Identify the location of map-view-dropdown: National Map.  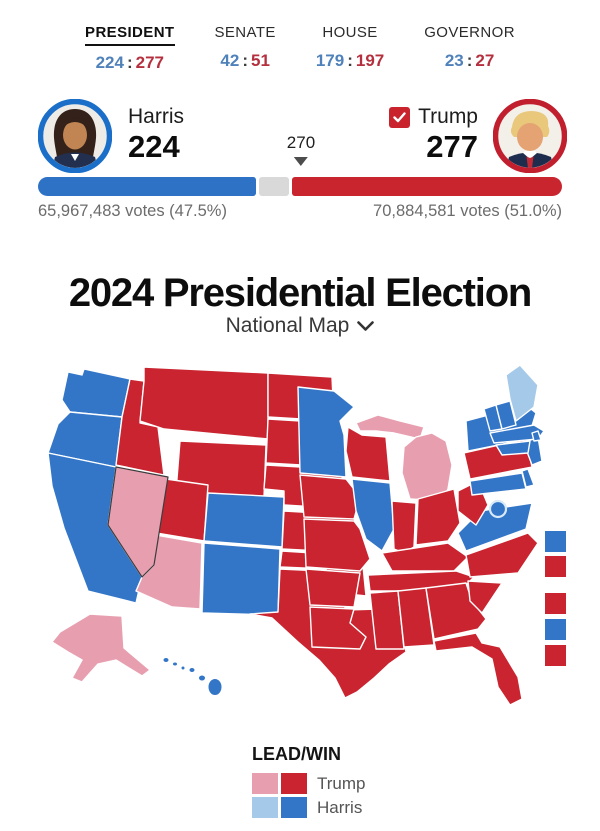
(300, 326).